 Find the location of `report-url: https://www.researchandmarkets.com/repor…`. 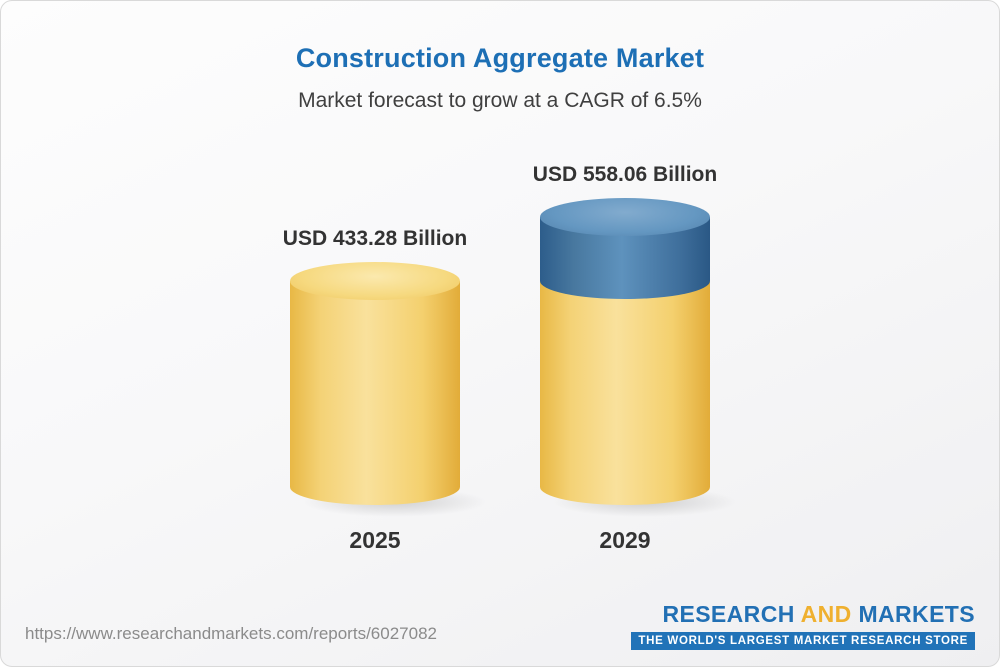

report-url: https://www.researchandmarkets.com/repor… is located at coordinates (231, 633).